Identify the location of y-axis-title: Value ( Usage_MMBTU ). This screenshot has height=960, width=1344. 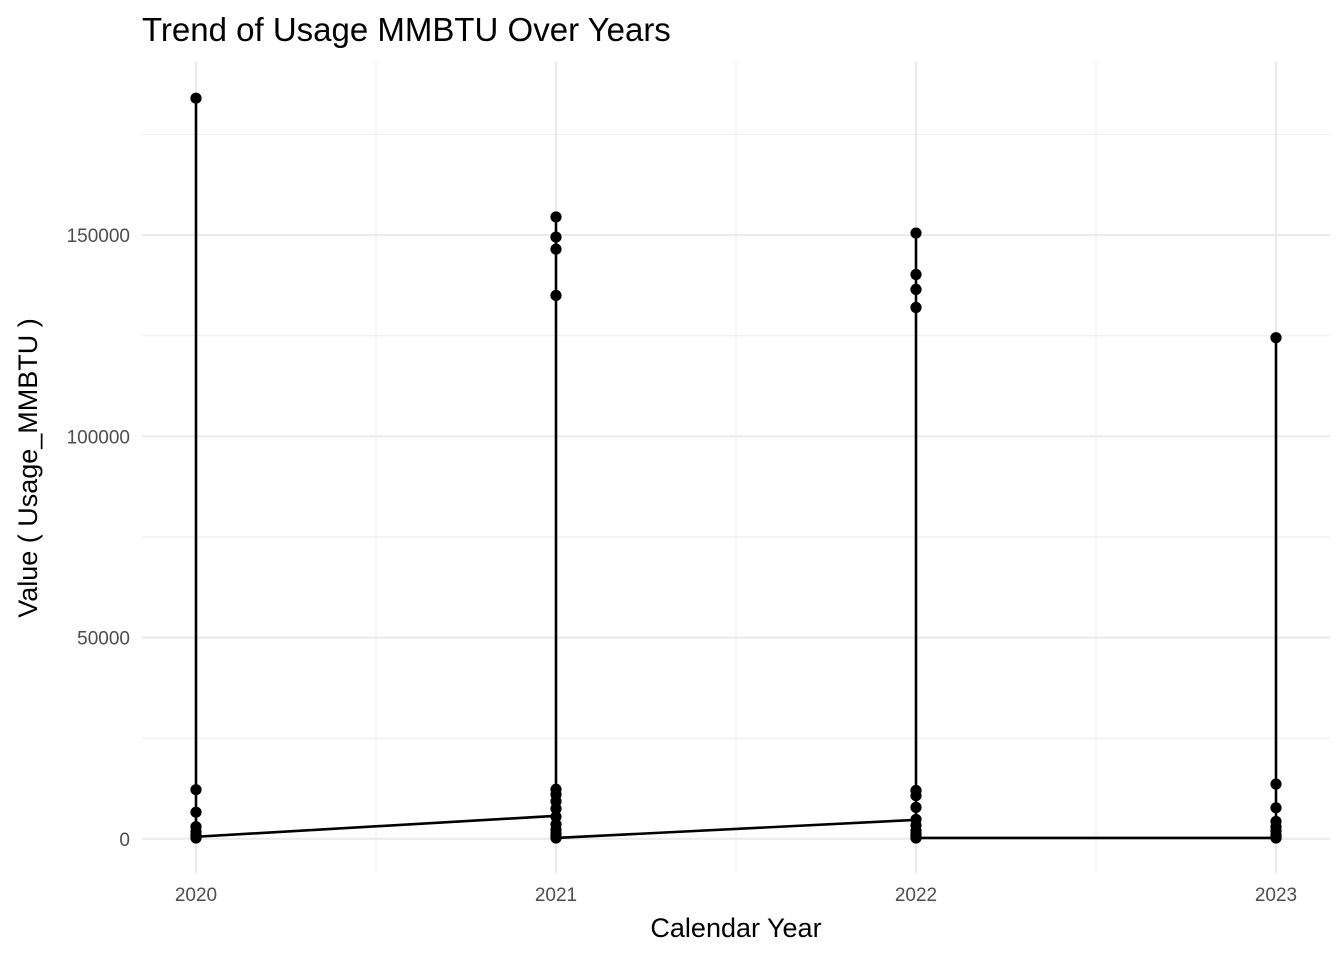
(28, 468).